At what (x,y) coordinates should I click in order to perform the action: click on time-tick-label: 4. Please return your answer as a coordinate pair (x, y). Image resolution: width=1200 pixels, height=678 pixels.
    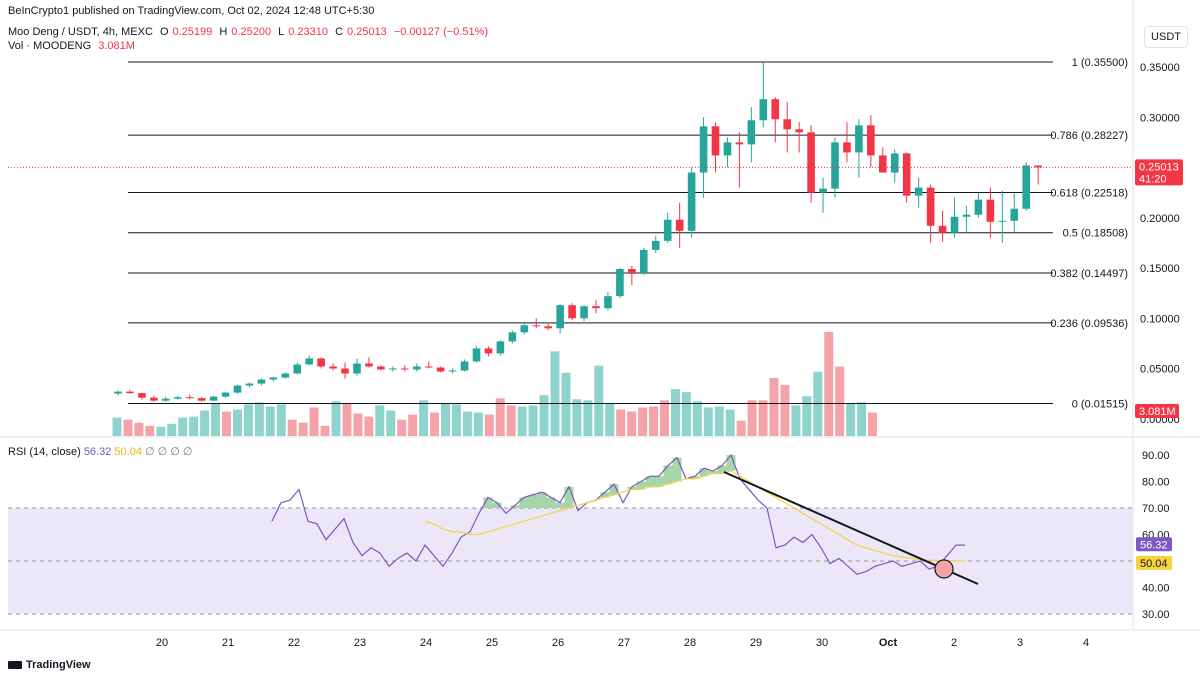
    Looking at the image, I should click on (1086, 643).